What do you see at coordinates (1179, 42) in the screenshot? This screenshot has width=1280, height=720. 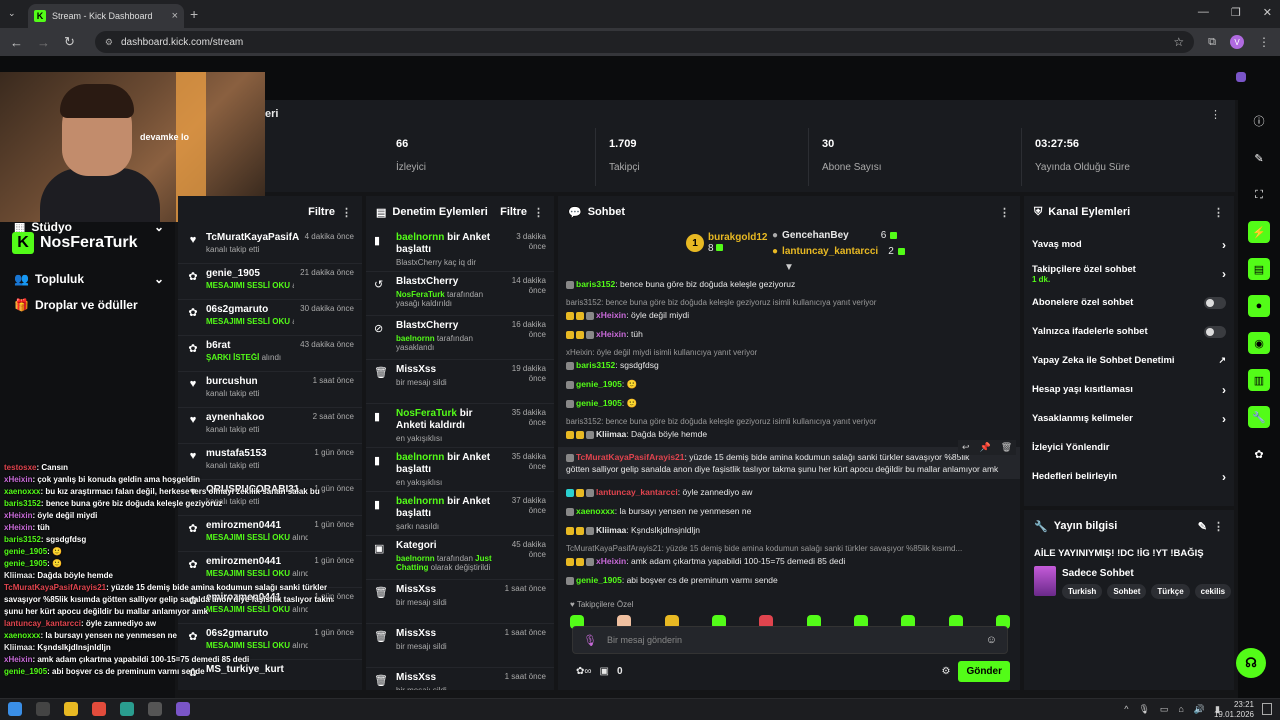 I see `bookmark-star-icon: ☆` at bounding box center [1179, 42].